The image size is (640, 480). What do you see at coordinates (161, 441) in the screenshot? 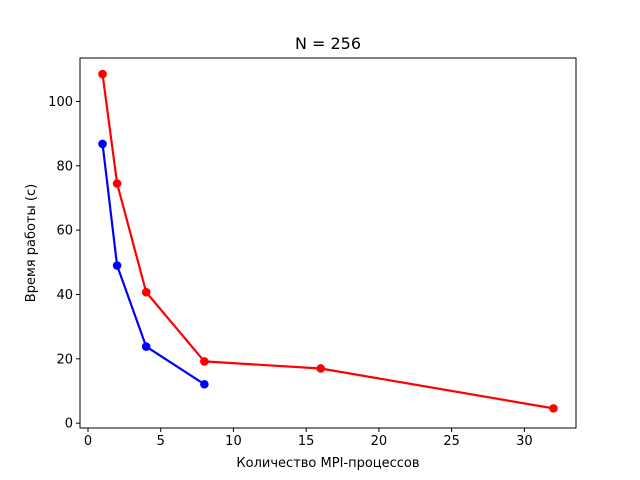
I see `x-tick-label: 5` at bounding box center [161, 441].